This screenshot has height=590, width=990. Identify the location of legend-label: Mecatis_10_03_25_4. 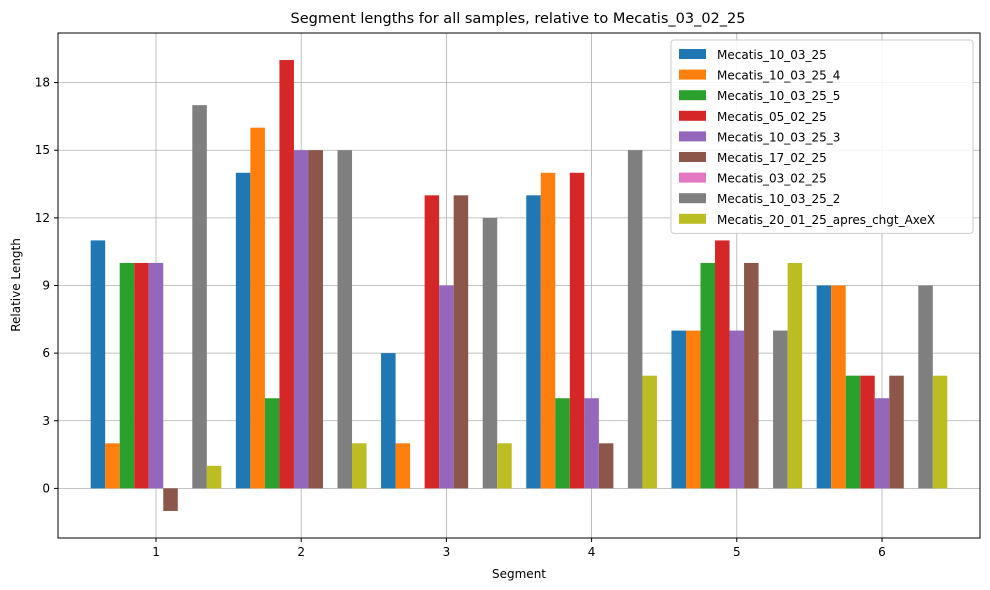
(778, 76).